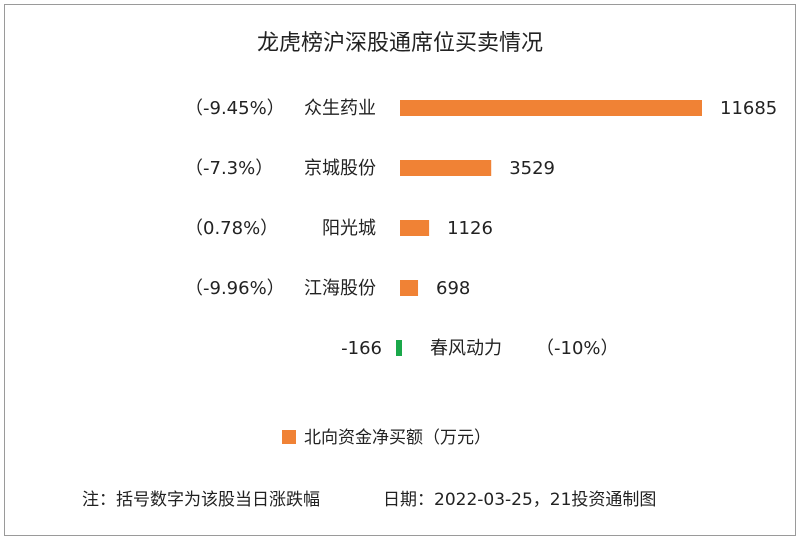  Describe the element at coordinates (748, 108) in the screenshot. I see `bar-value-label: 11685` at that location.